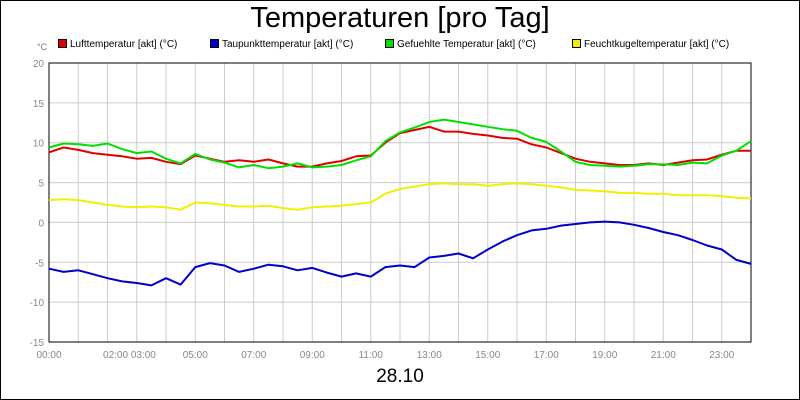 This screenshot has height=400, width=800. What do you see at coordinates (41, 184) in the screenshot?
I see `y-tick-label: 5` at bounding box center [41, 184].